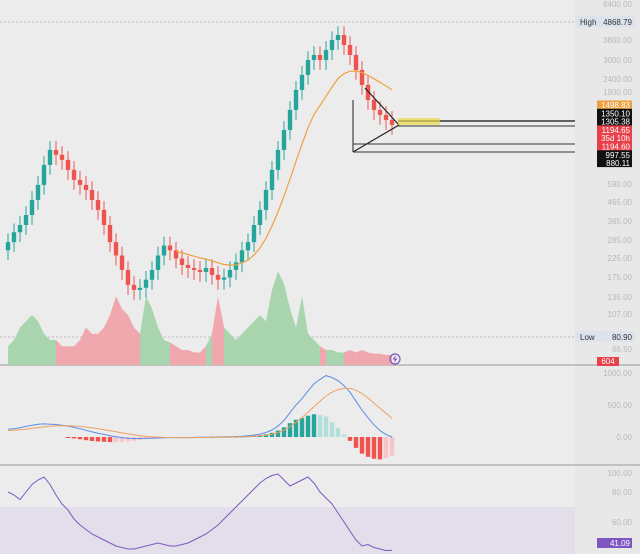 The height and width of the screenshot is (554, 640). I want to click on price-tick-label: 66.50, so click(622, 349).